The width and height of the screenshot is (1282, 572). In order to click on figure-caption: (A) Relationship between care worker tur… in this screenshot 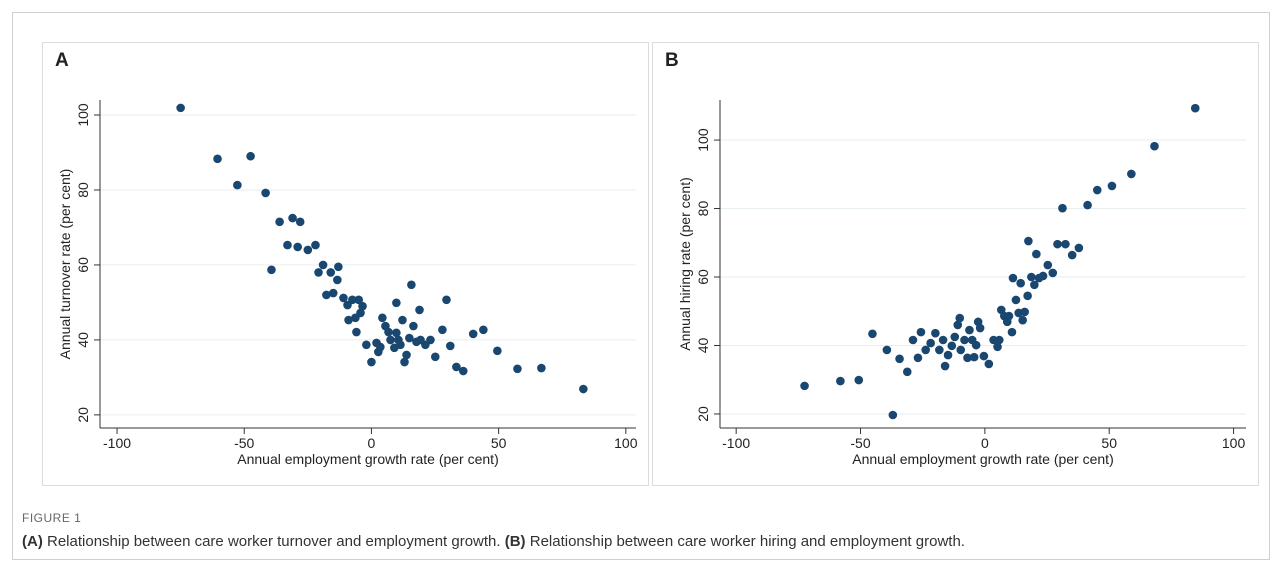, I will do `click(493, 541)`.